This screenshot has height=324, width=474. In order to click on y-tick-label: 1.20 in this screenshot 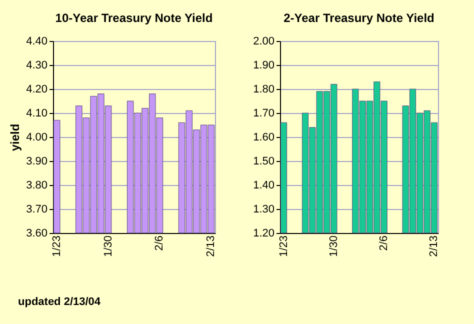, I will do `click(263, 234)`.